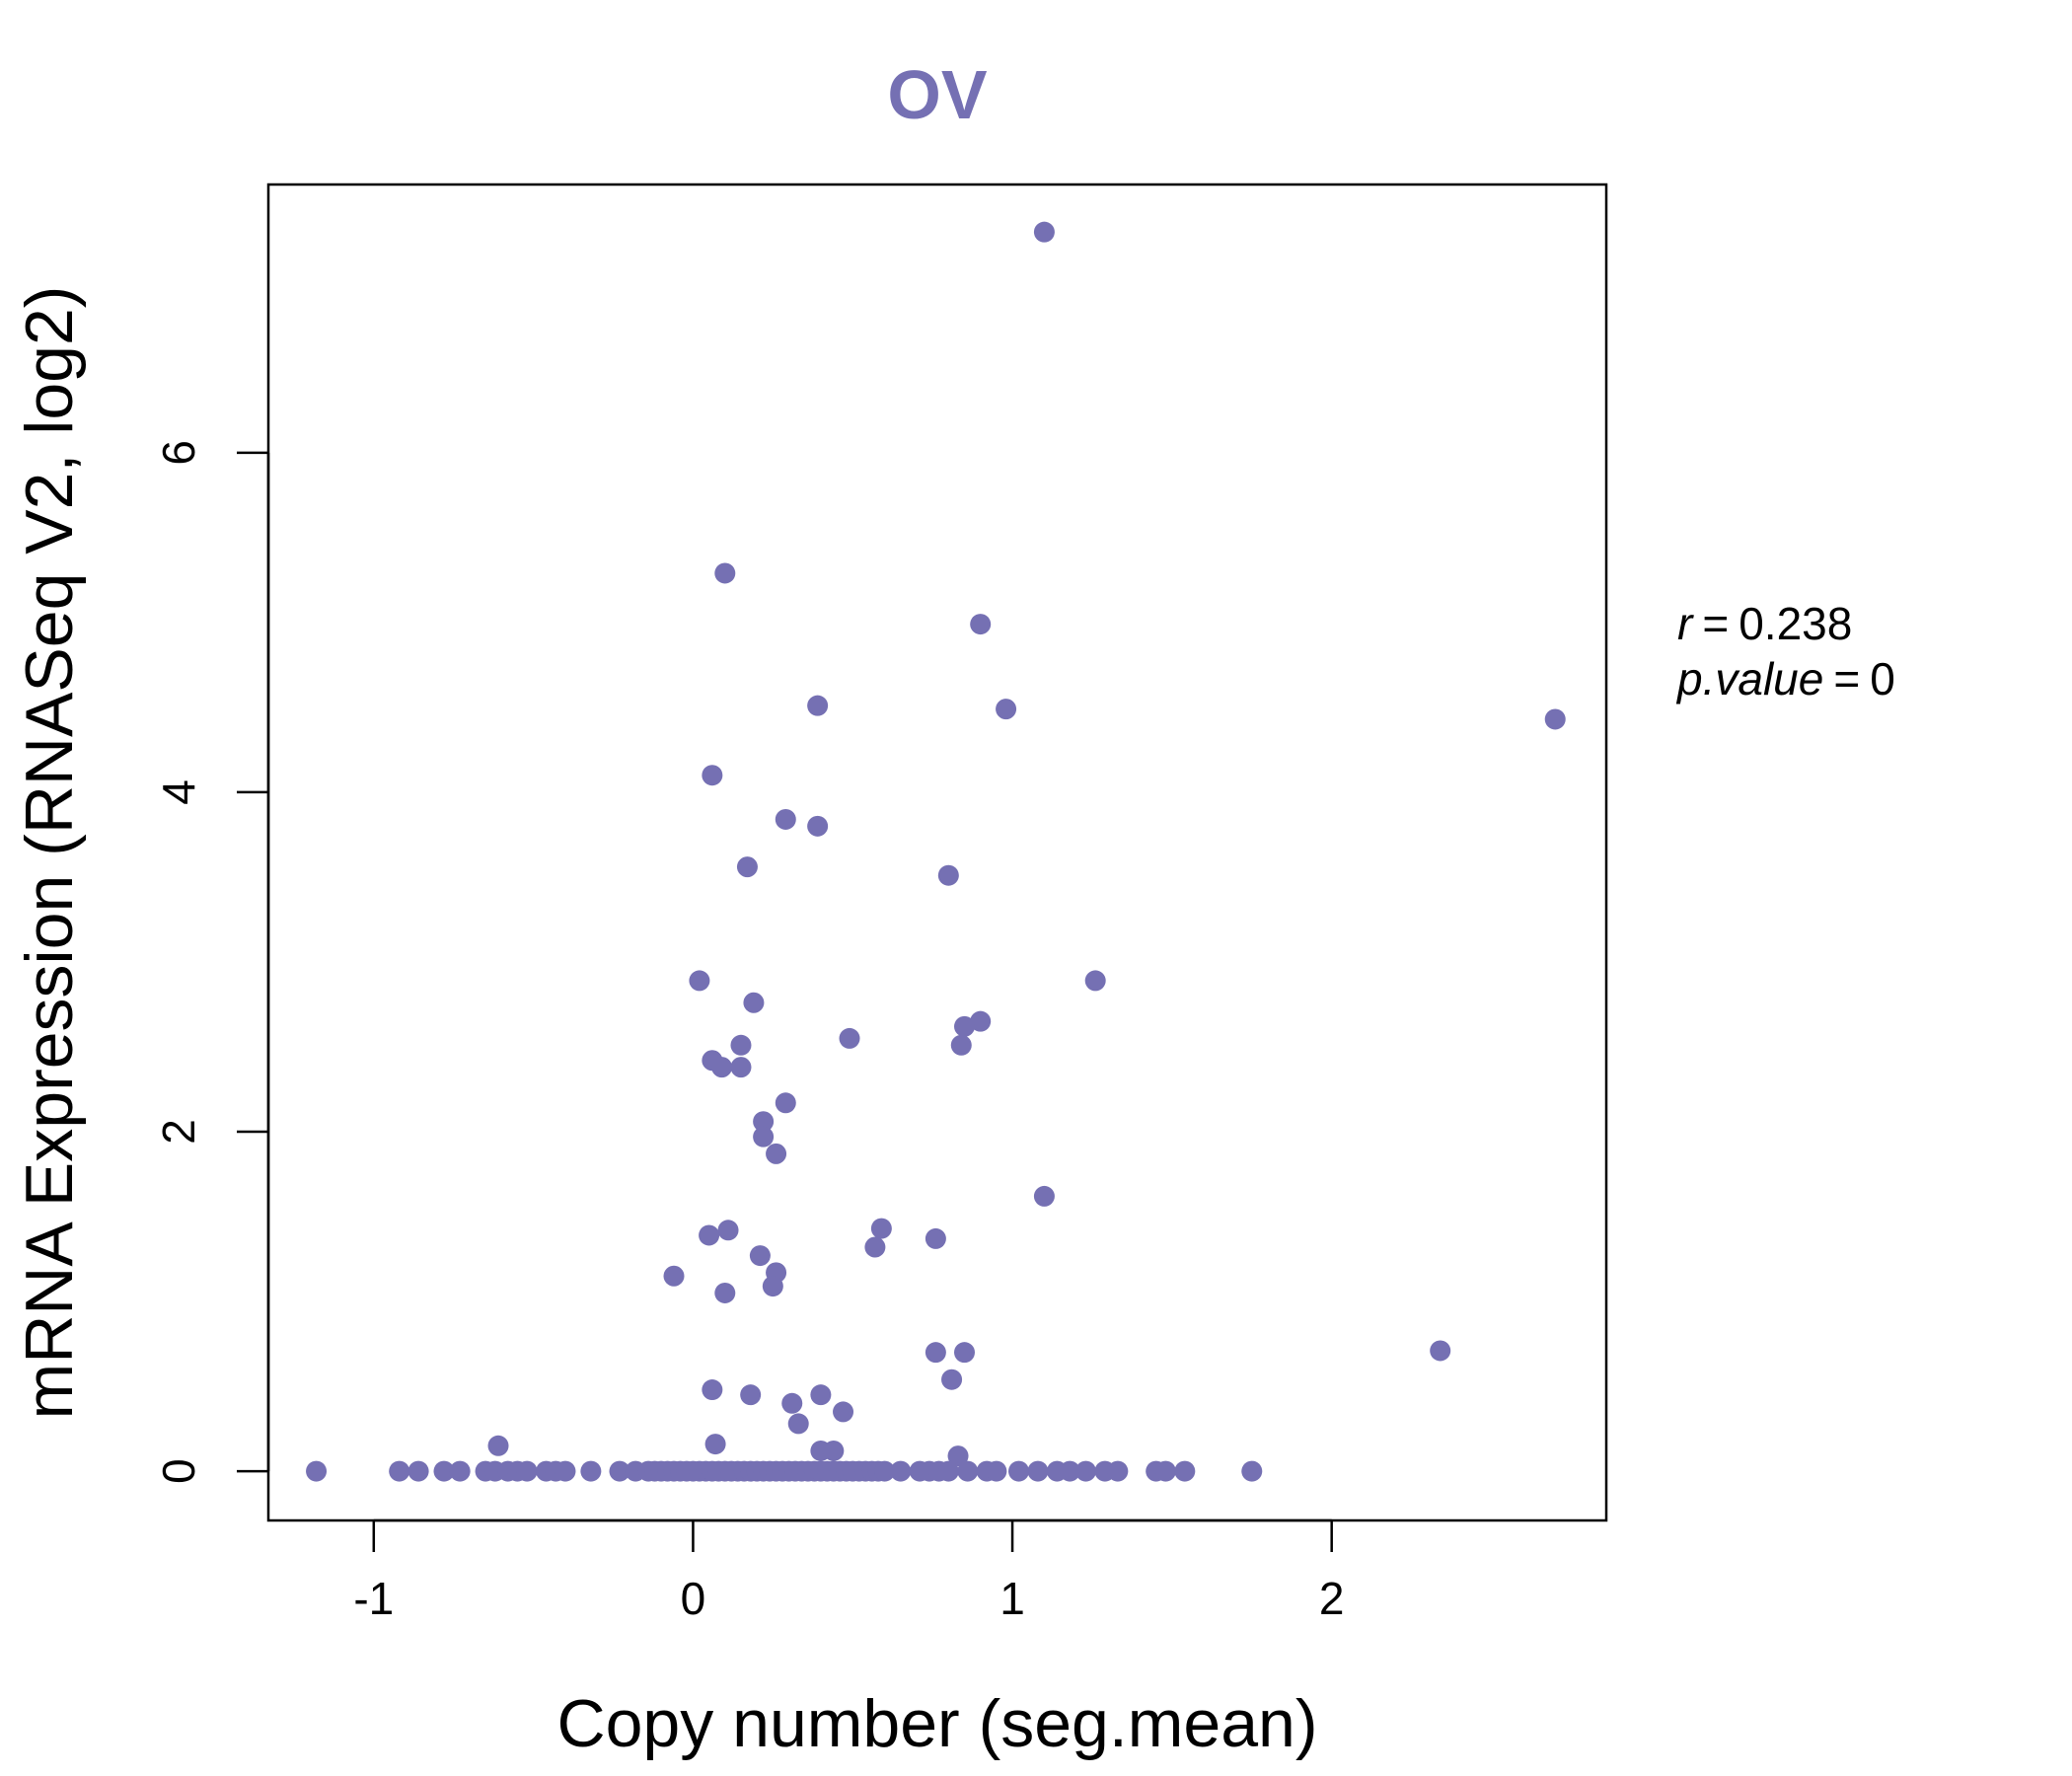  What do you see at coordinates (1883, 679) in the screenshot?
I see `p-value: 0` at bounding box center [1883, 679].